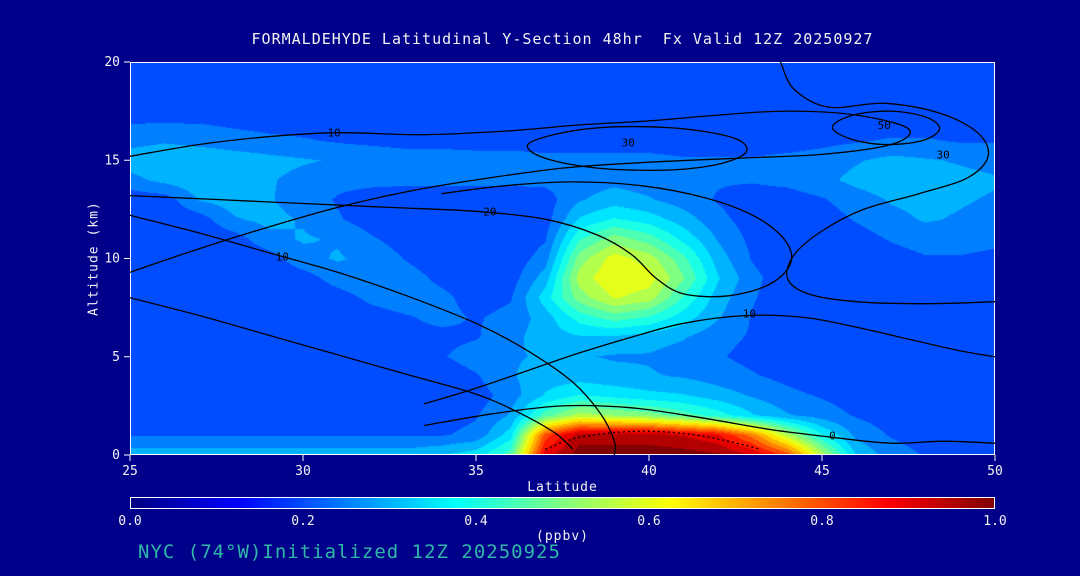 Image resolution: width=1080 pixels, height=576 pixels. I want to click on colorbar-tick-label: 0.0, so click(129, 521).